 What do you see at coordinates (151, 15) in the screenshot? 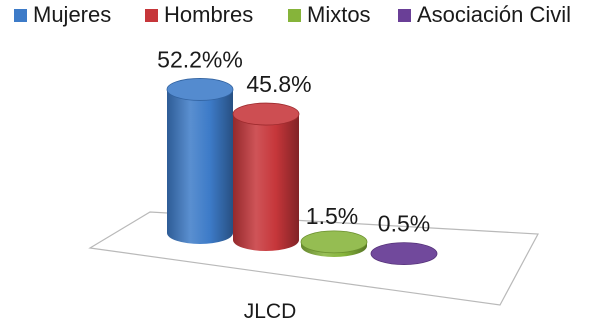
I see `legend-swatch-hombres` at bounding box center [151, 15].